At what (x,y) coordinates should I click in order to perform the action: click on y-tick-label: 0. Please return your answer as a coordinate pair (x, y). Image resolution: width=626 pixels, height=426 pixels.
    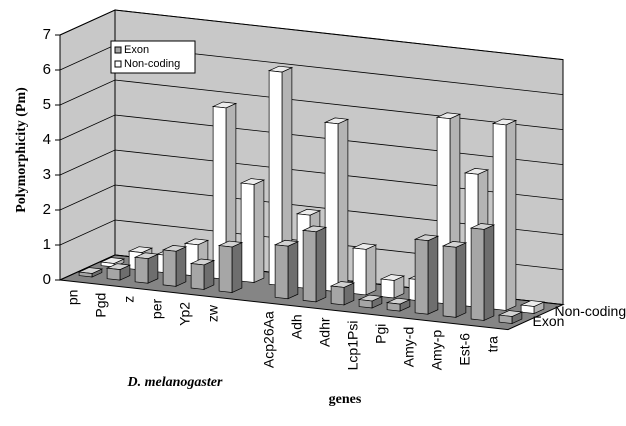
    Looking at the image, I should click on (47, 279).